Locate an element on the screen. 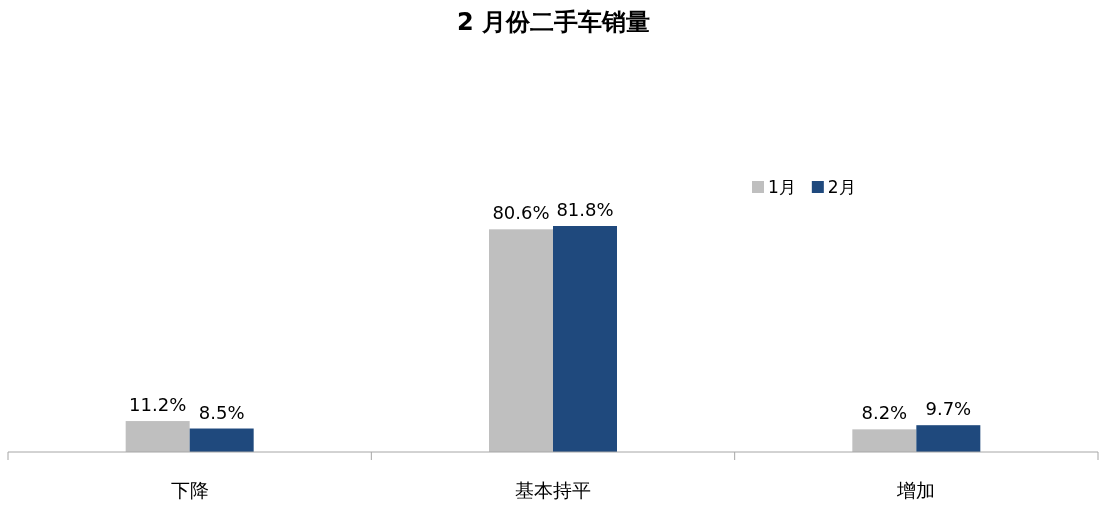 The image size is (1107, 507). legend-label: 2月 is located at coordinates (841, 187).